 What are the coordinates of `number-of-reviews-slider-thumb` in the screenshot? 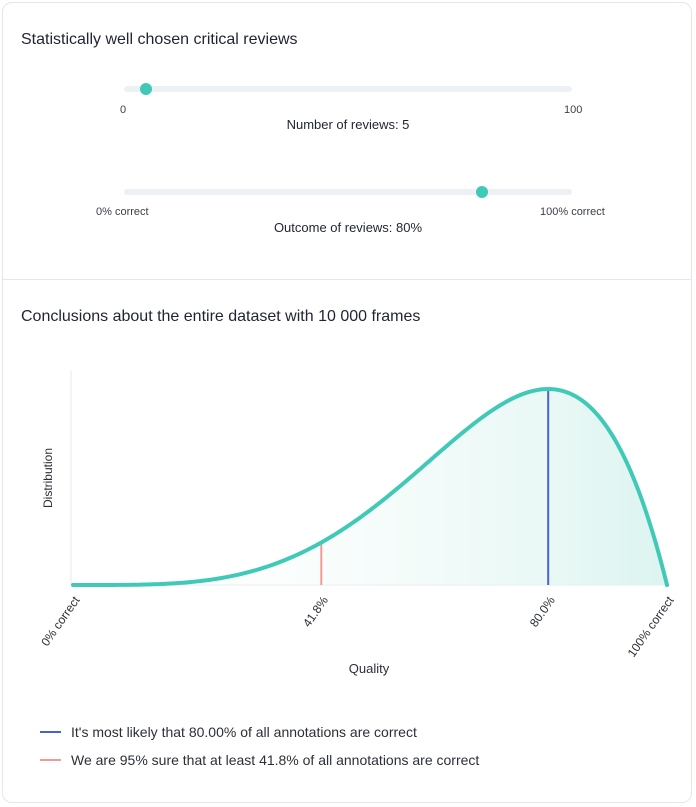 It's located at (146, 89).